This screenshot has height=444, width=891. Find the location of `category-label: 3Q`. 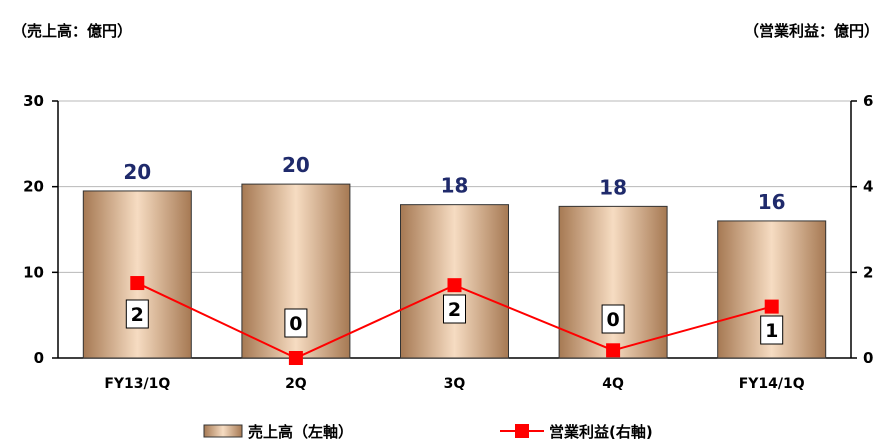

category-label: 3Q is located at coordinates (455, 384).